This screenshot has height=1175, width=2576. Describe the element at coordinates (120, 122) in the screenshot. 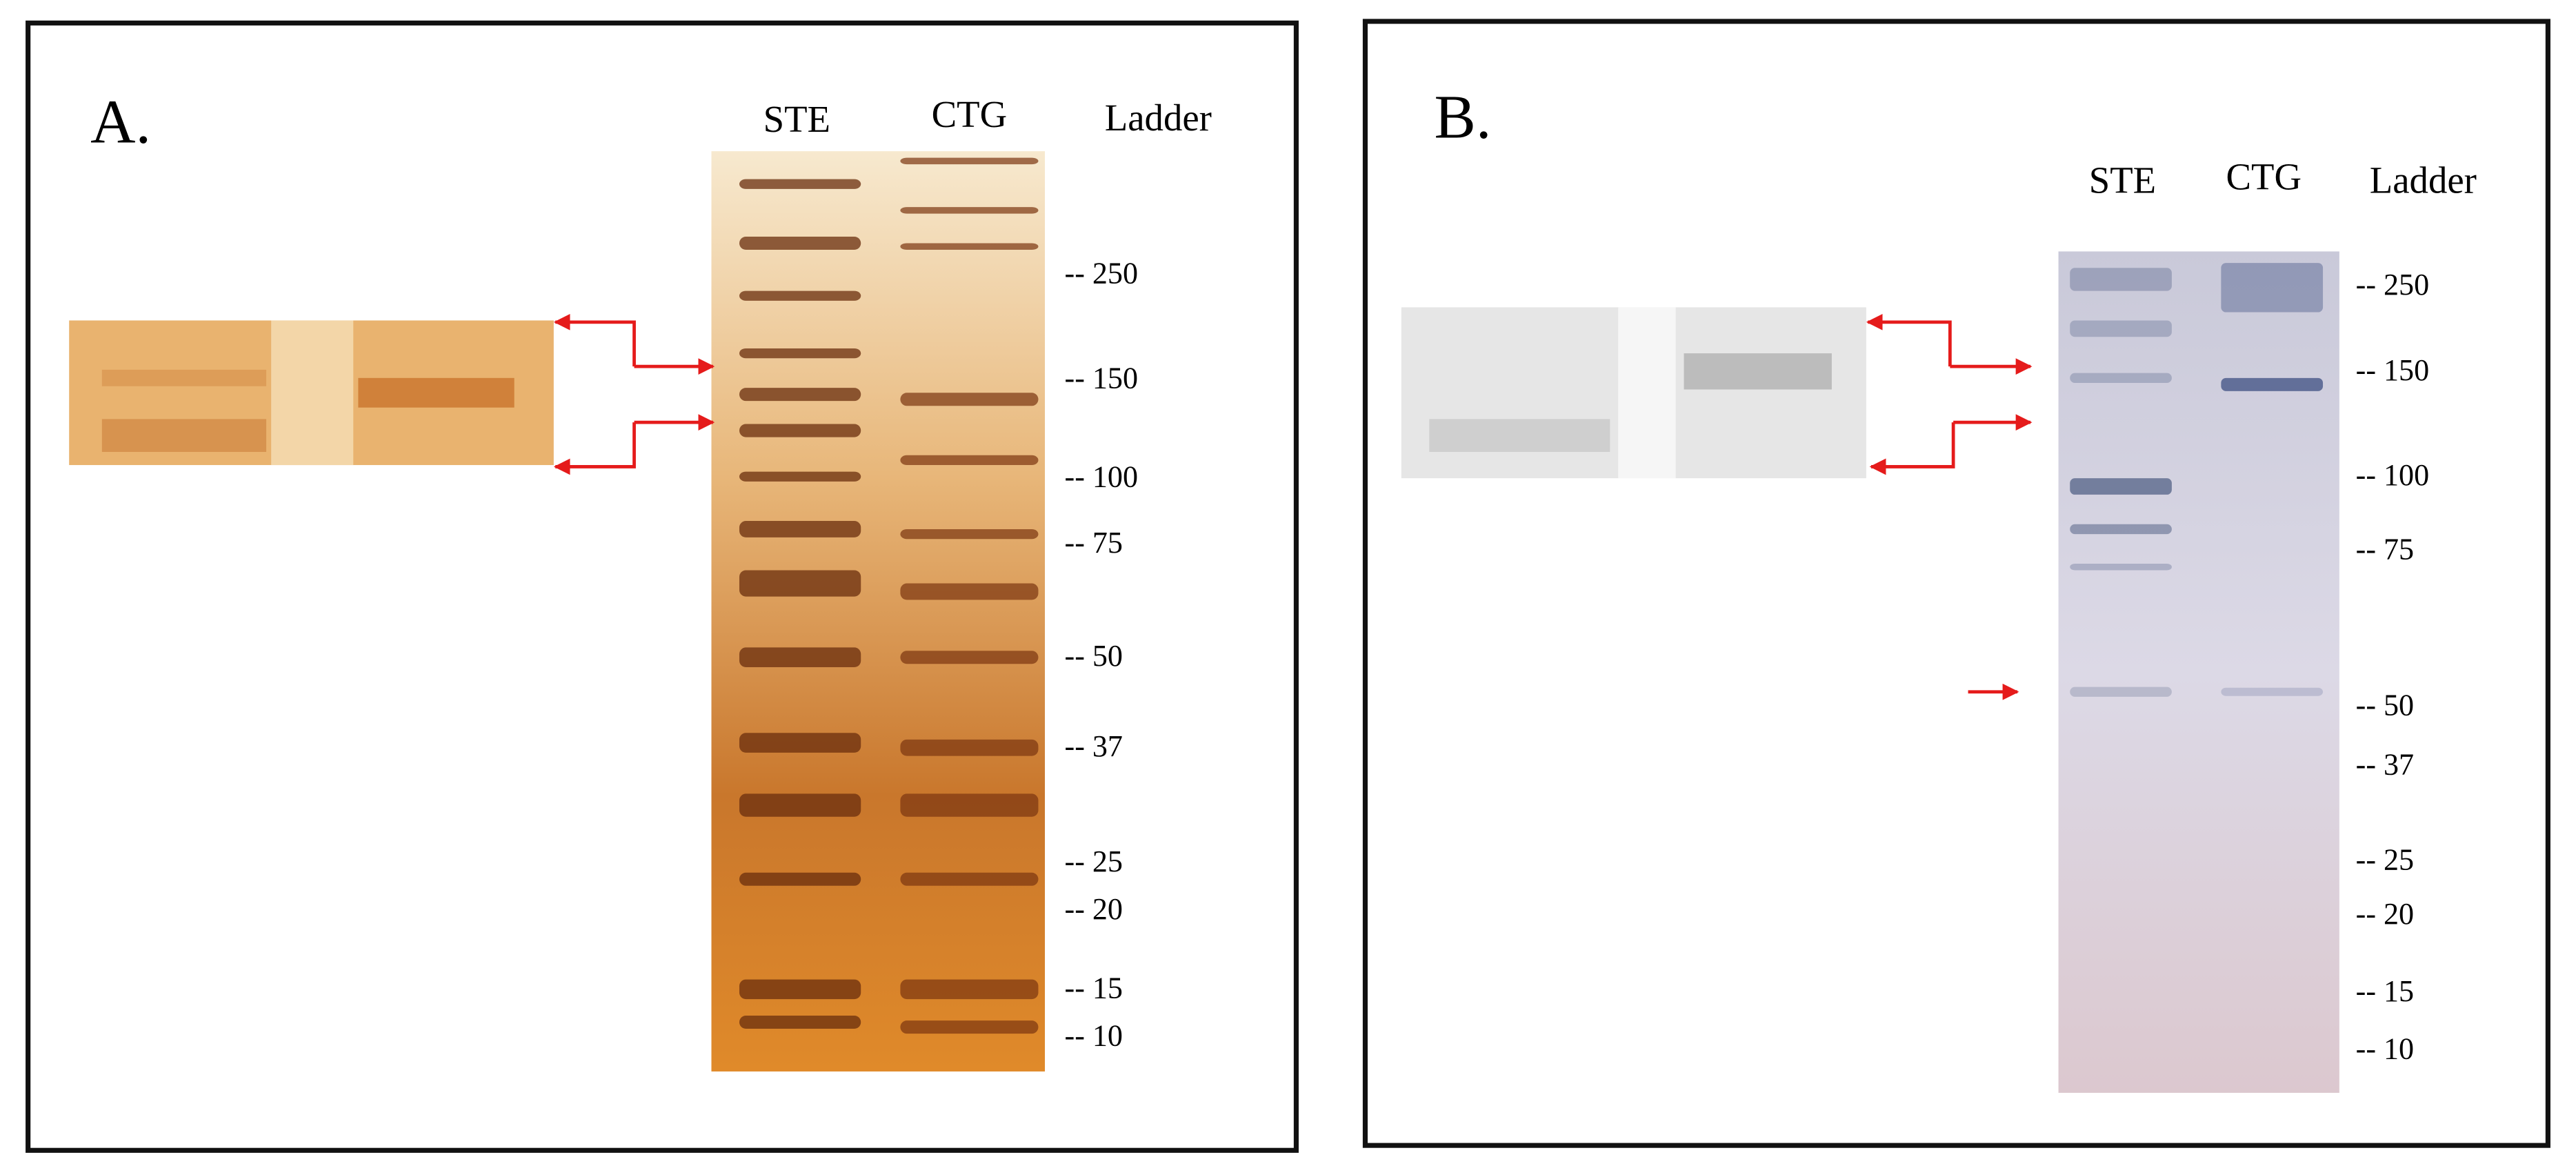

I see `panel-label: A.` at that location.